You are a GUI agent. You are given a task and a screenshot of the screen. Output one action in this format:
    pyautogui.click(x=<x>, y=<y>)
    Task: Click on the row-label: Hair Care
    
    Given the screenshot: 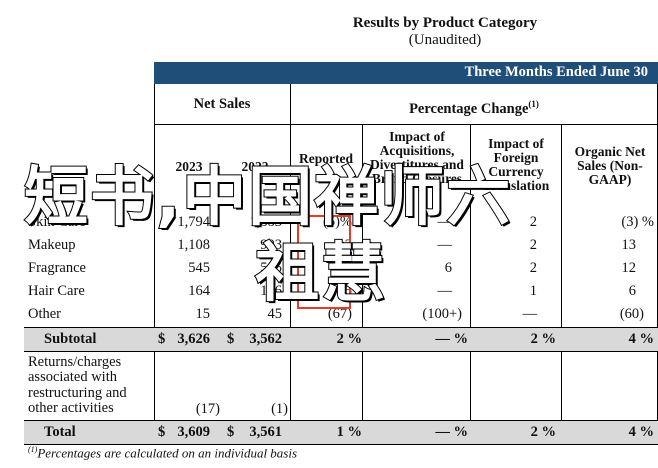 What is the action you would take?
    pyautogui.click(x=56, y=291)
    